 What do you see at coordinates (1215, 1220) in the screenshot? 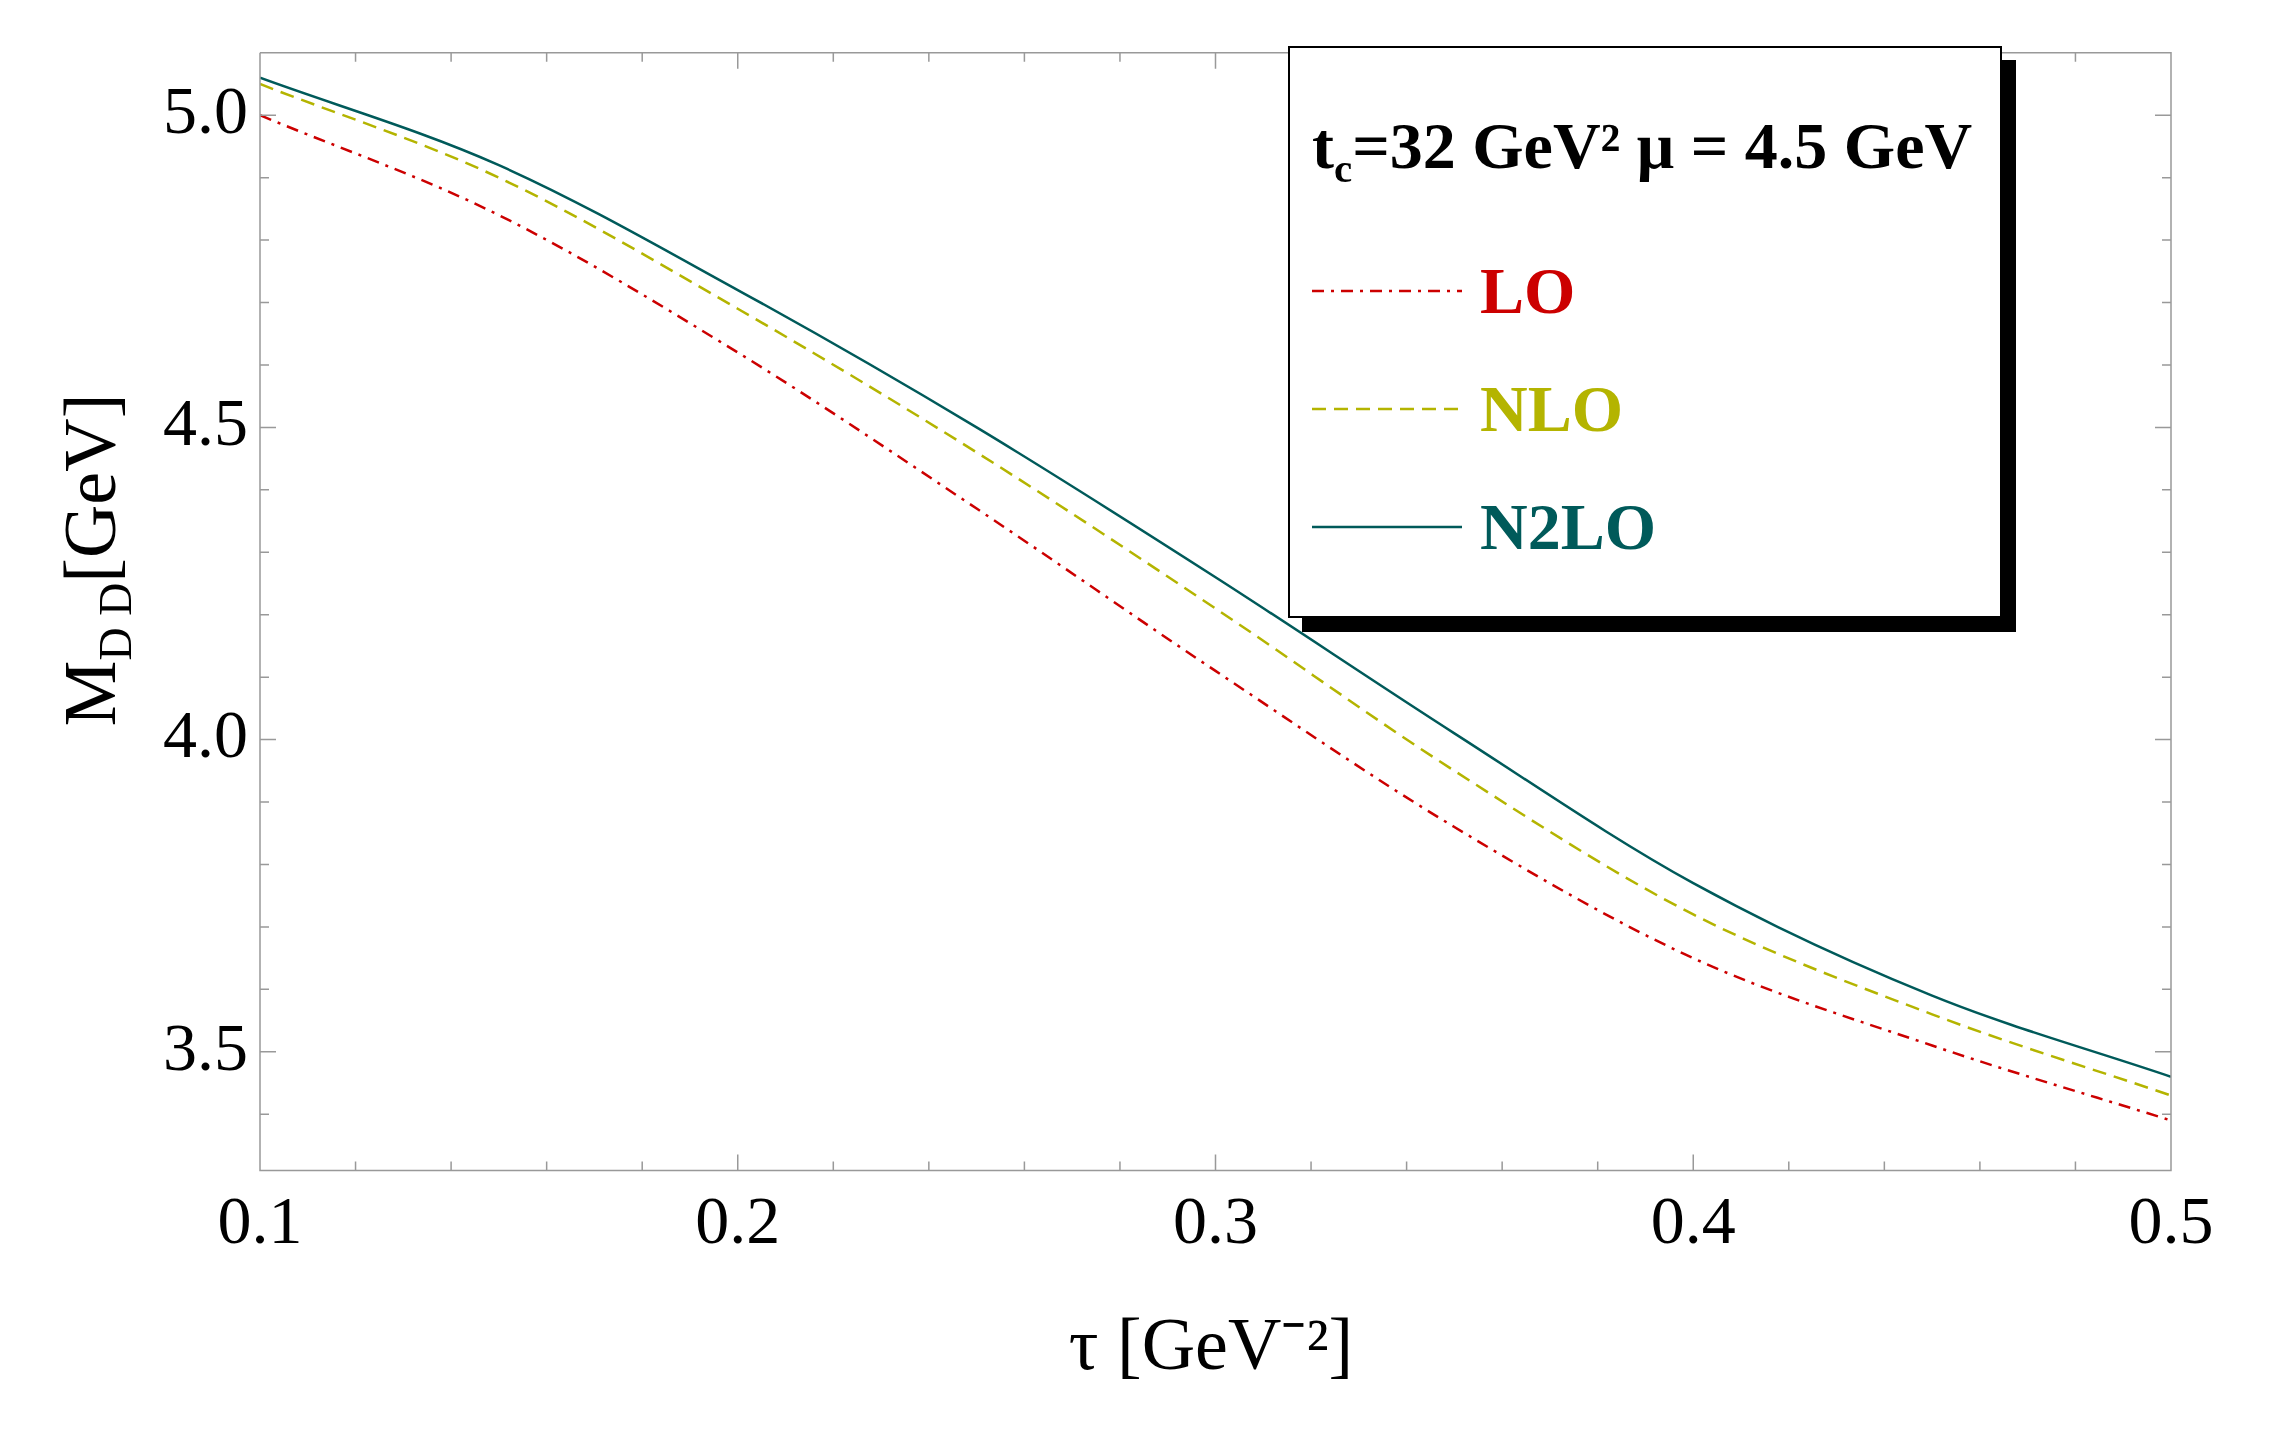
I see `x-tick-label: 0.3` at bounding box center [1215, 1220].